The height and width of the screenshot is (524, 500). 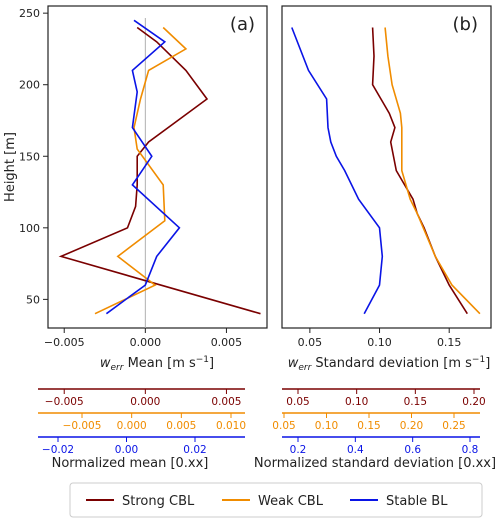 I want to click on panel-a-y-tick-label: 250, so click(x=29, y=13).